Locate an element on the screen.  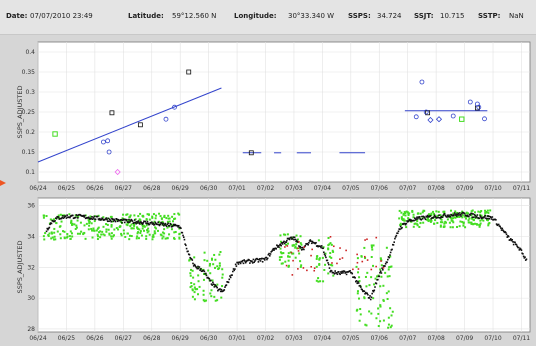
green-square-marker is located at coordinates (462, 119).